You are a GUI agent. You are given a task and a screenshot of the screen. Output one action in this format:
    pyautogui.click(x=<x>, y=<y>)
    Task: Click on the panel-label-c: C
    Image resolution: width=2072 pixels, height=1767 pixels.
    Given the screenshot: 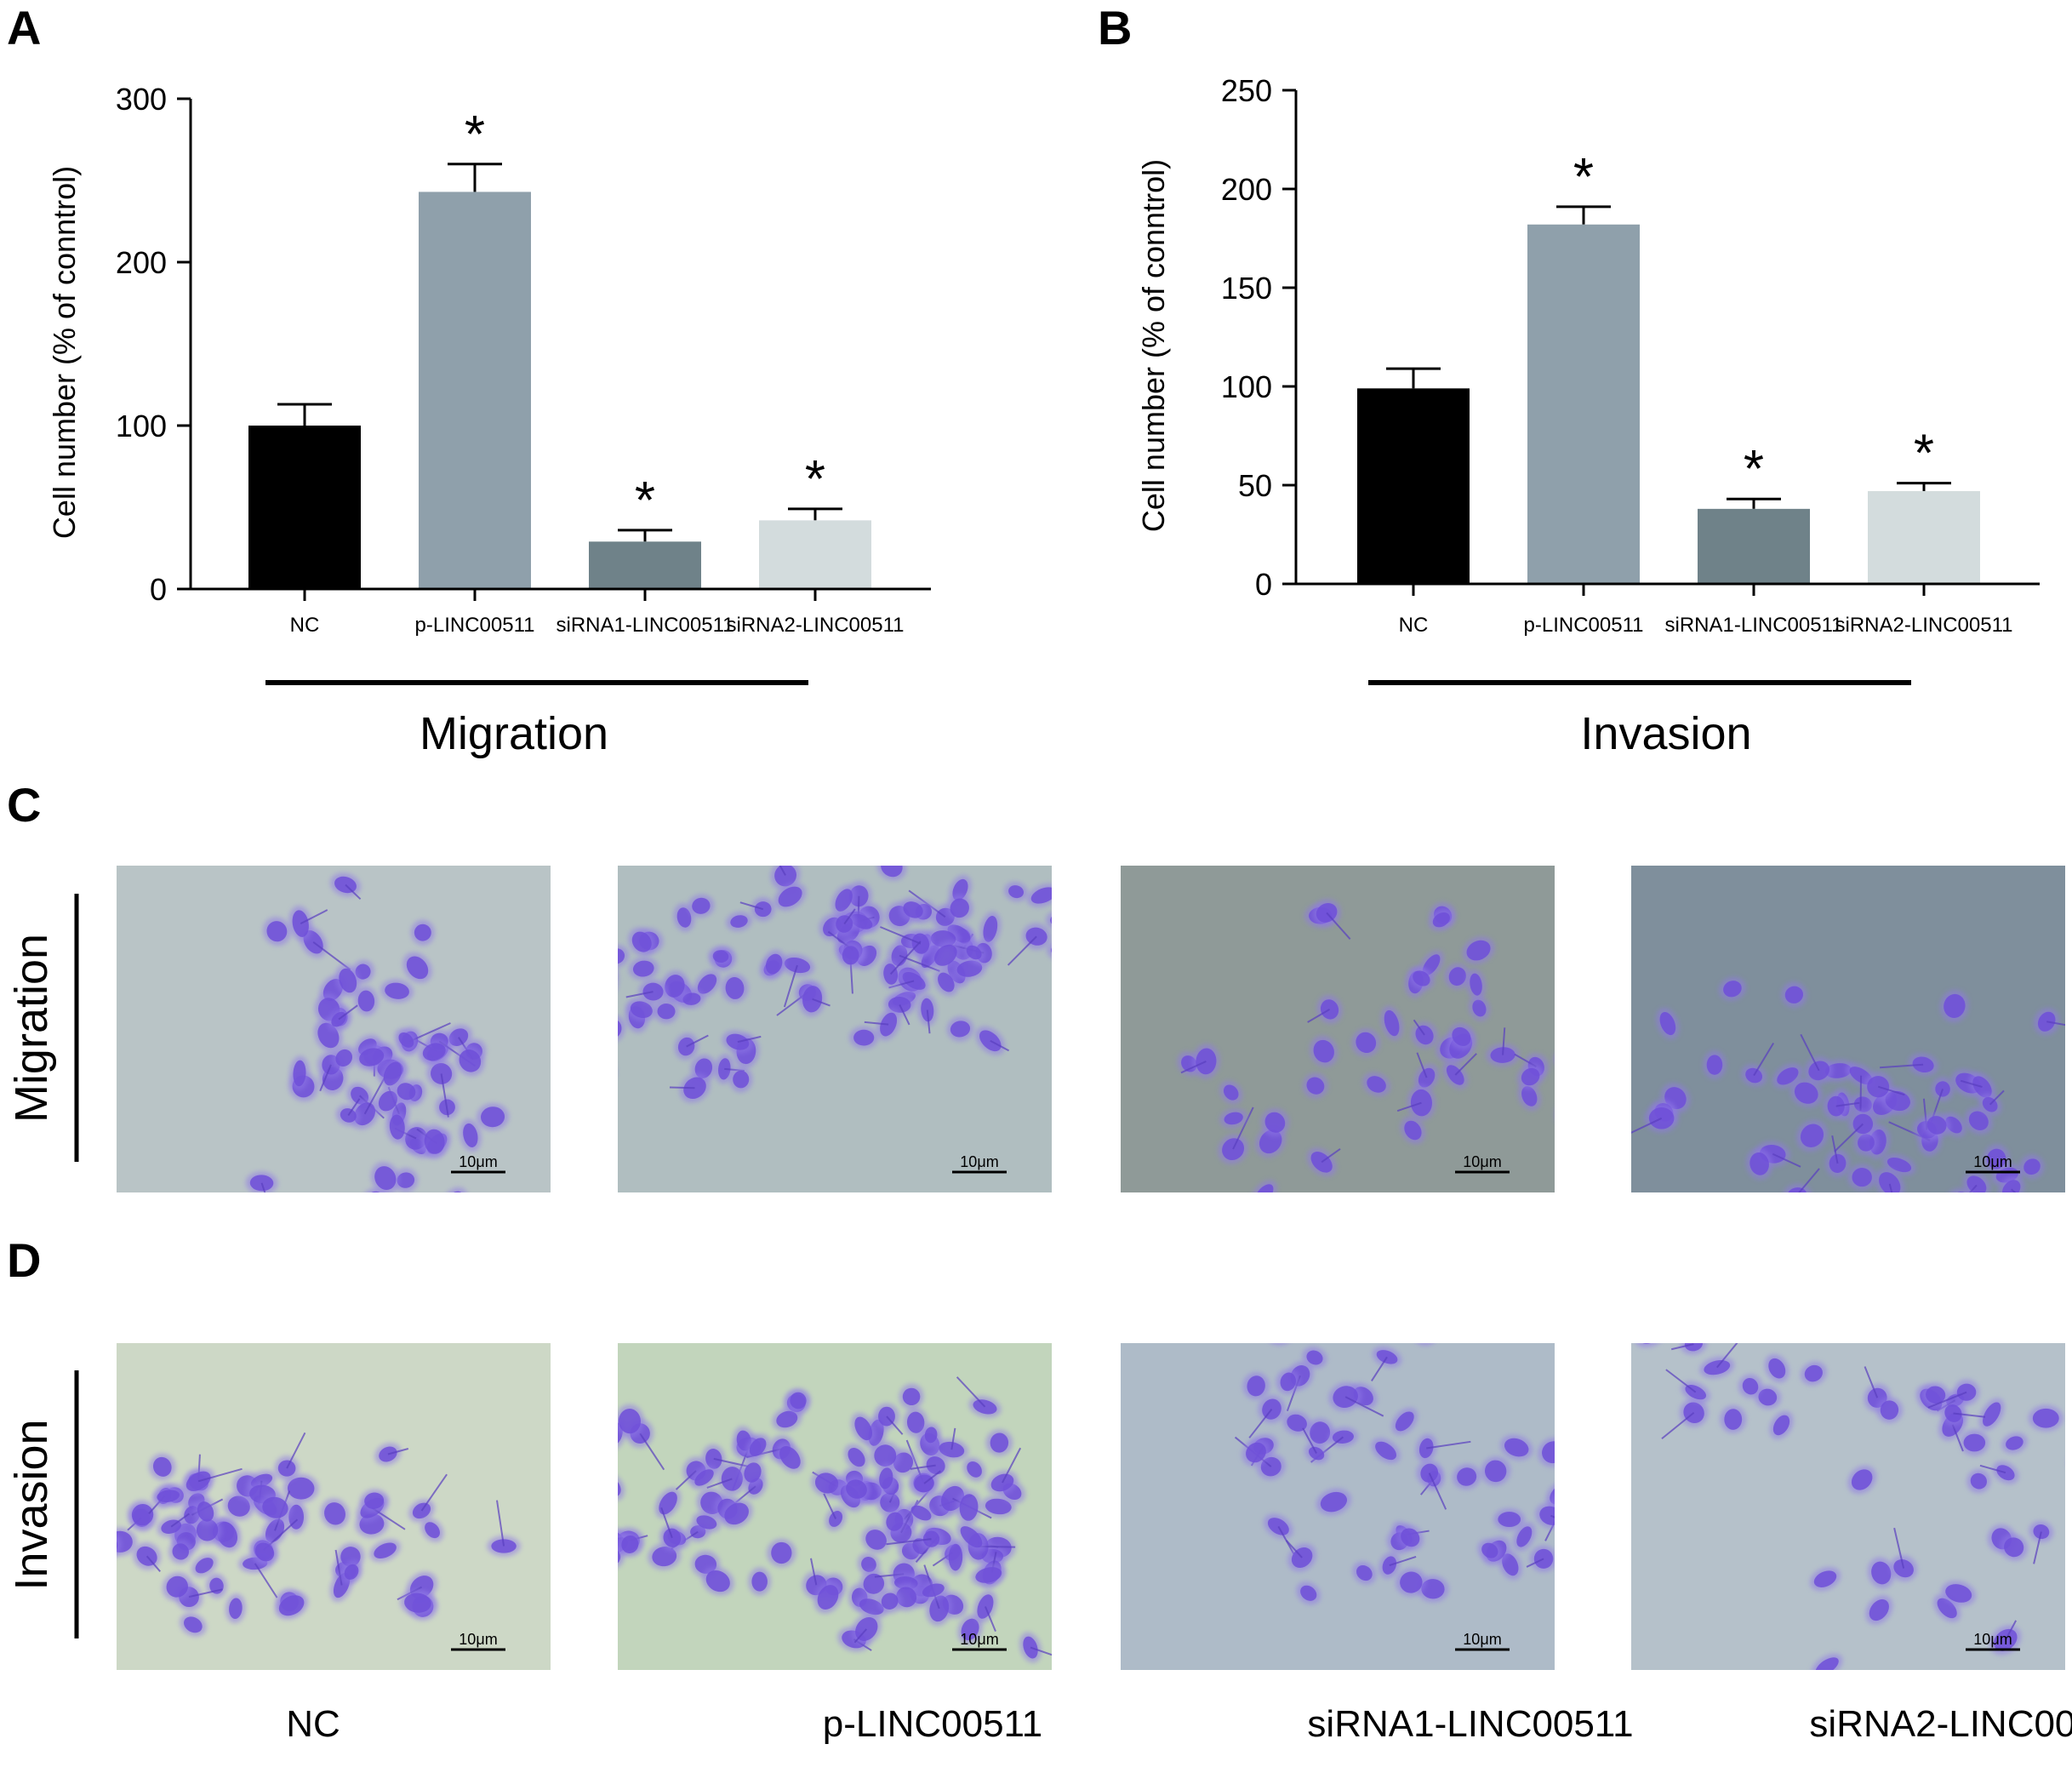 What is the action you would take?
    pyautogui.click(x=24, y=805)
    